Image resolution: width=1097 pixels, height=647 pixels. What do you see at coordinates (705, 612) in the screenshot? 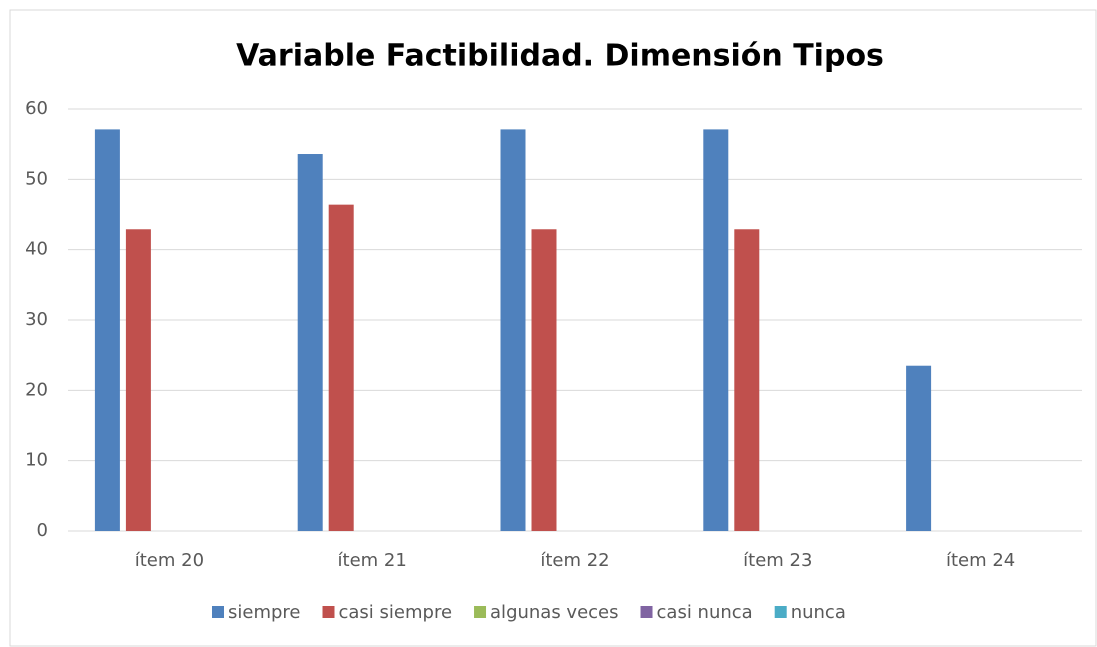
I see `legend-label: casi nunca` at bounding box center [705, 612].